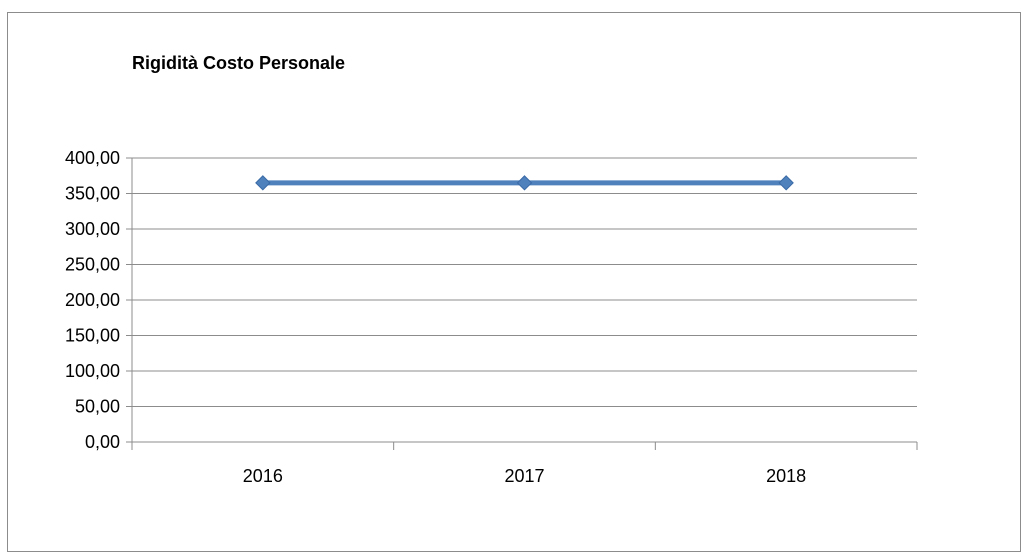 The width and height of the screenshot is (1034, 556). I want to click on x-axis-ticks: 2016 2017 2018, so click(524, 464).